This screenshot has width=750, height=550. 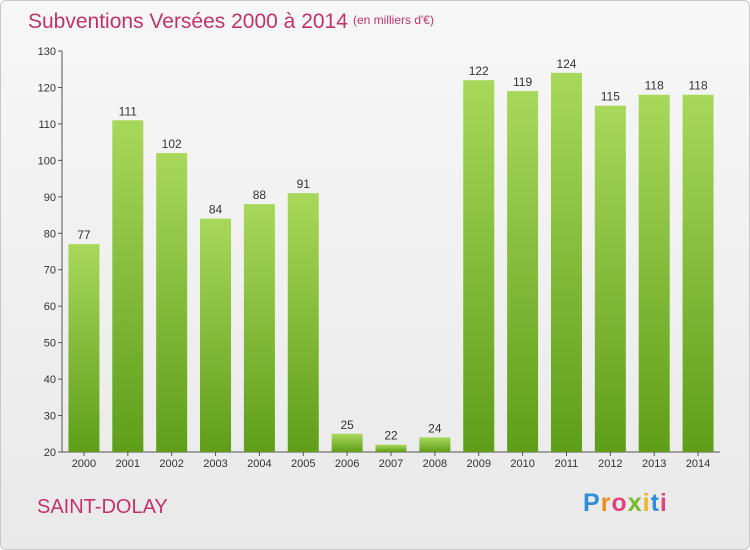 What do you see at coordinates (50, 417) in the screenshot?
I see `y-tick-label: 30` at bounding box center [50, 417].